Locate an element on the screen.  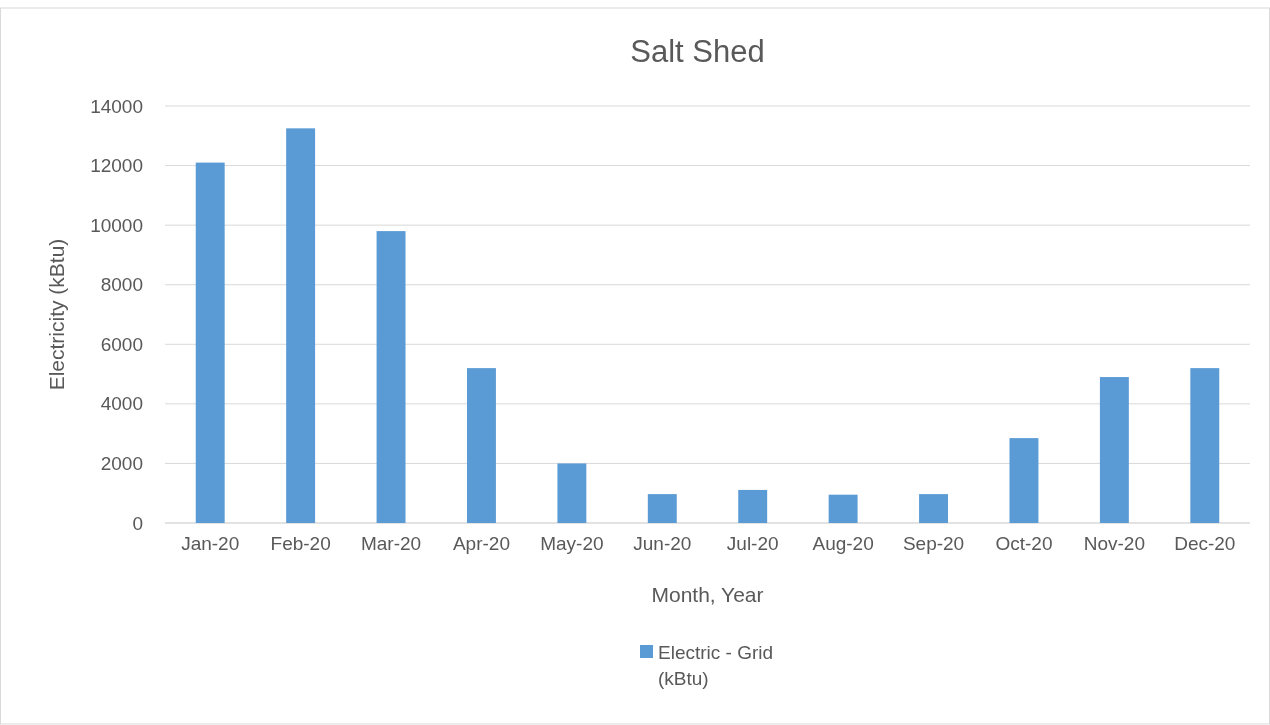
x-tick-label: Jan-20 is located at coordinates (210, 544).